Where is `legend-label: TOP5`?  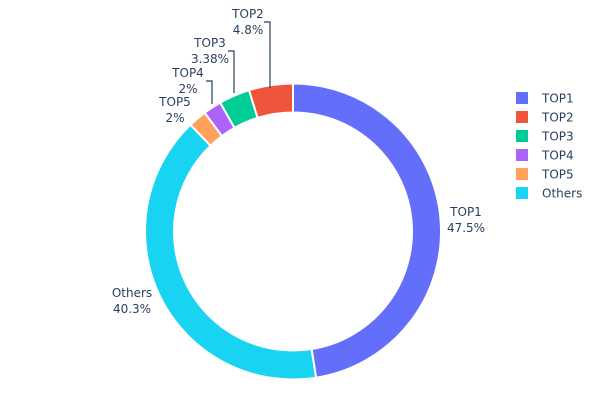 legend-label: TOP5 is located at coordinates (557, 175).